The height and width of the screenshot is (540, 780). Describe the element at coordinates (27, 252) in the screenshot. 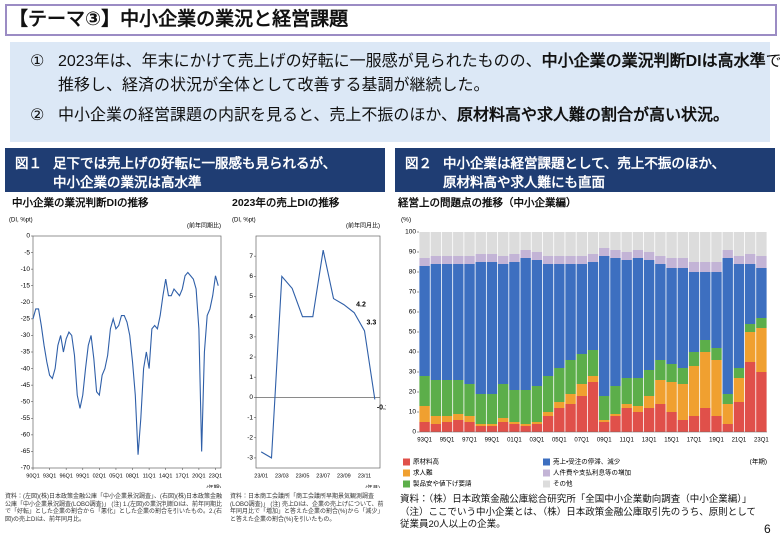

I see `y-tick-label: -5` at that location.